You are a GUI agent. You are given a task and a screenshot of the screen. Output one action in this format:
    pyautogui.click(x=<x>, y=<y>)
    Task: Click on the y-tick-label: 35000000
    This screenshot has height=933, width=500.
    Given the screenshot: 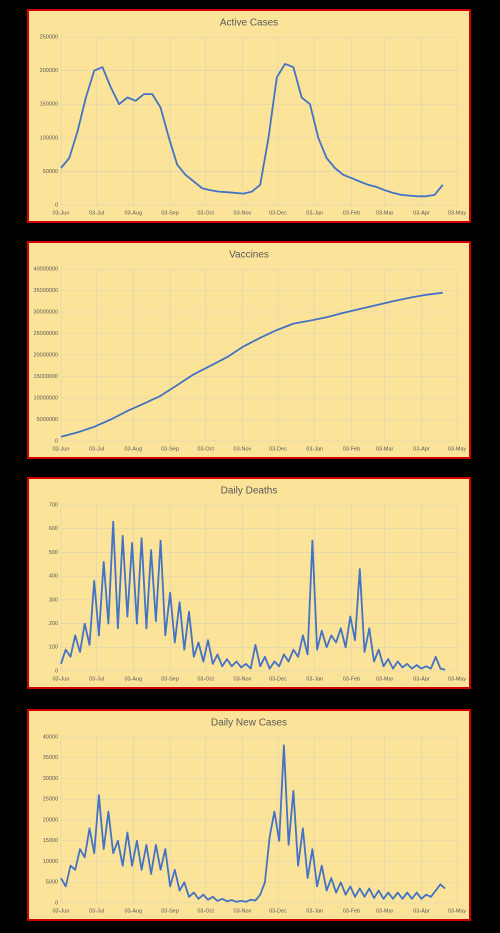 What is the action you would take?
    pyautogui.click(x=46, y=291)
    